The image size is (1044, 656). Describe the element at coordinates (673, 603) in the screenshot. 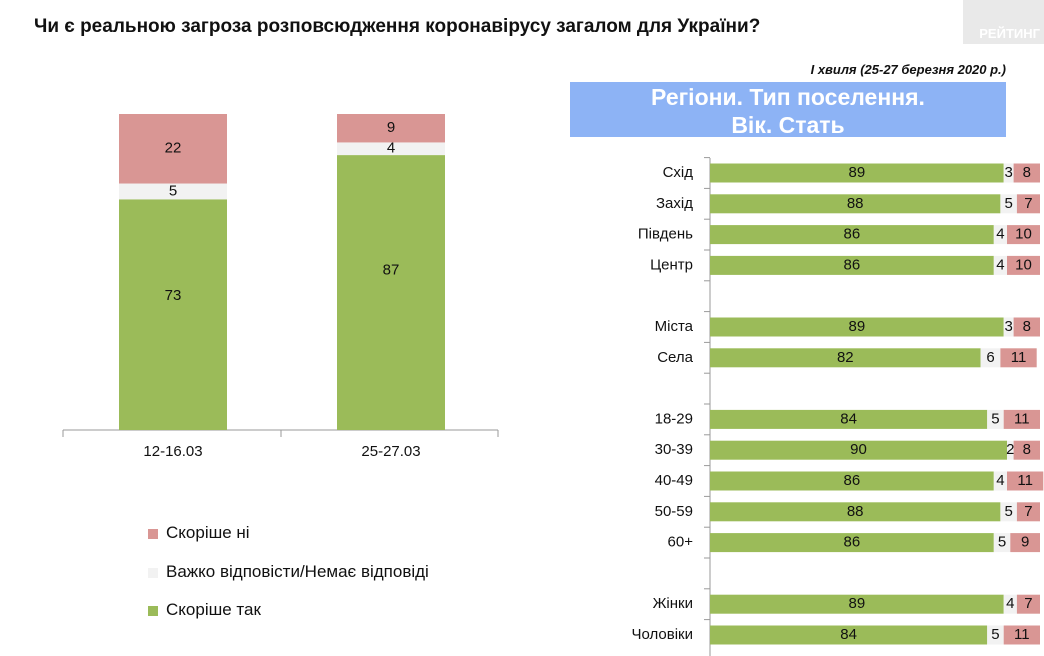

I see `category-label-14: Жінки` at that location.